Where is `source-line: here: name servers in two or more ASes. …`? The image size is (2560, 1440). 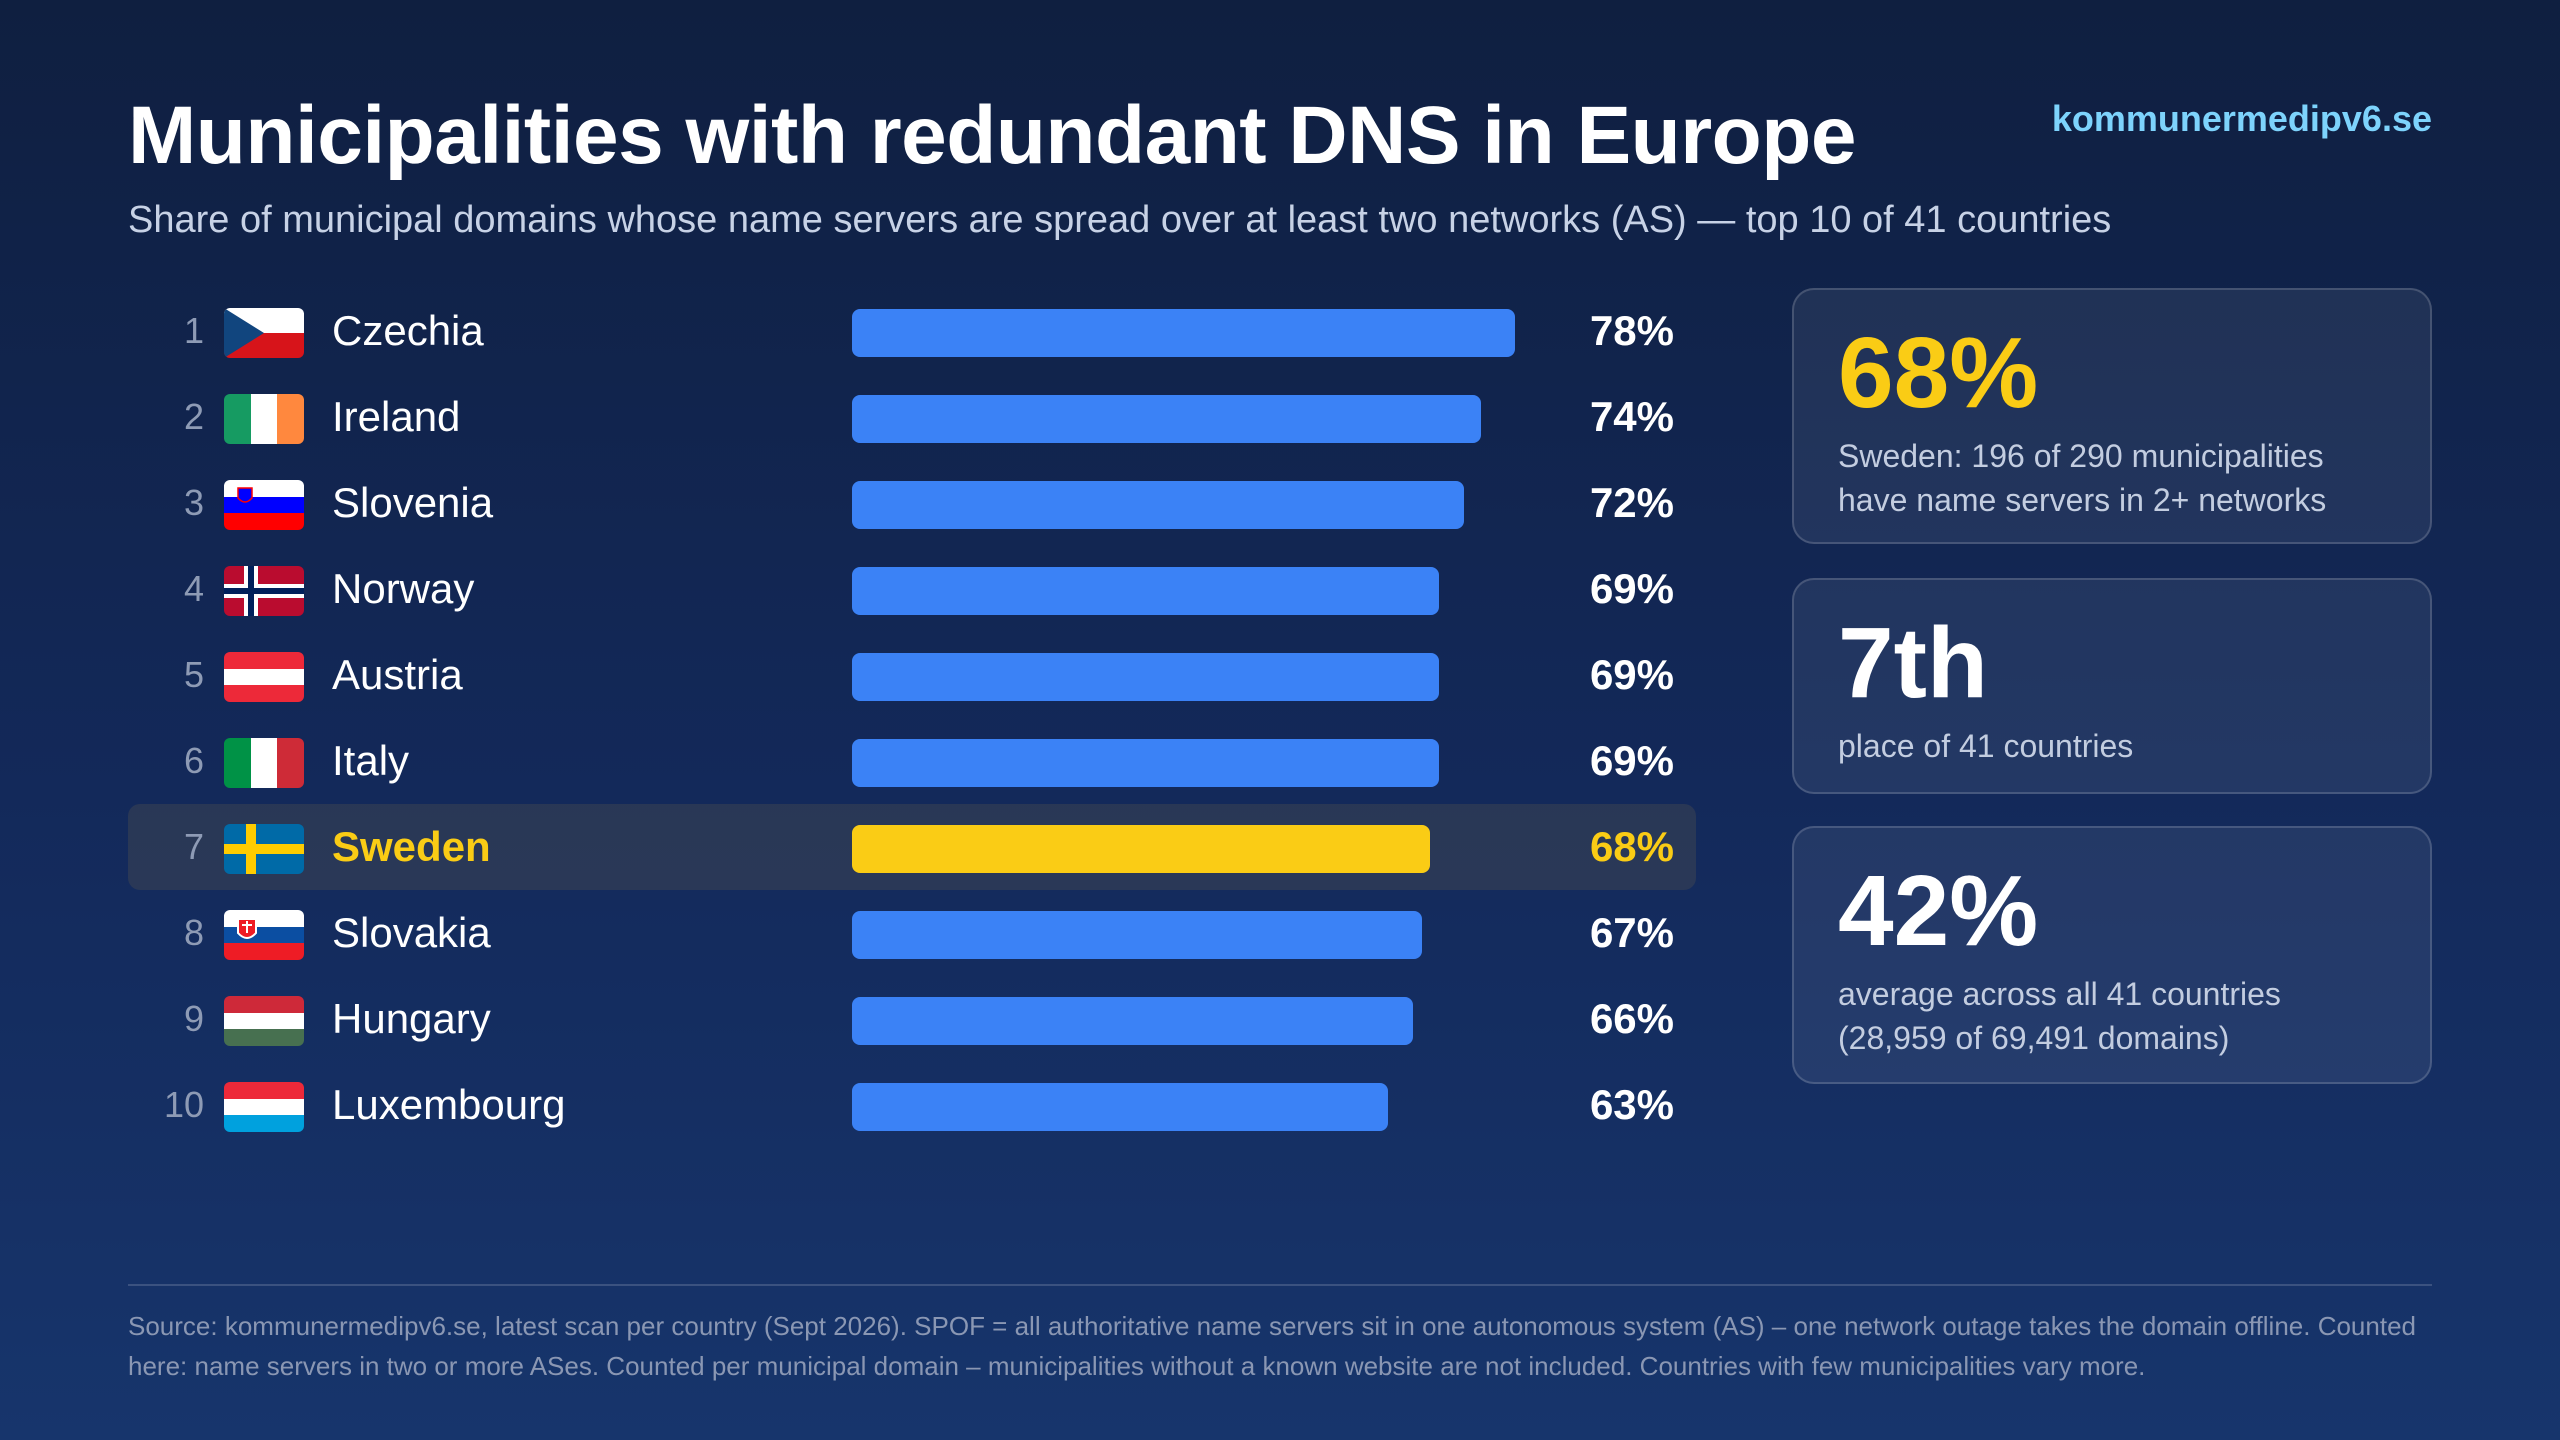
source-line: here: name servers in two or more ASes. … is located at coordinates (1137, 1366).